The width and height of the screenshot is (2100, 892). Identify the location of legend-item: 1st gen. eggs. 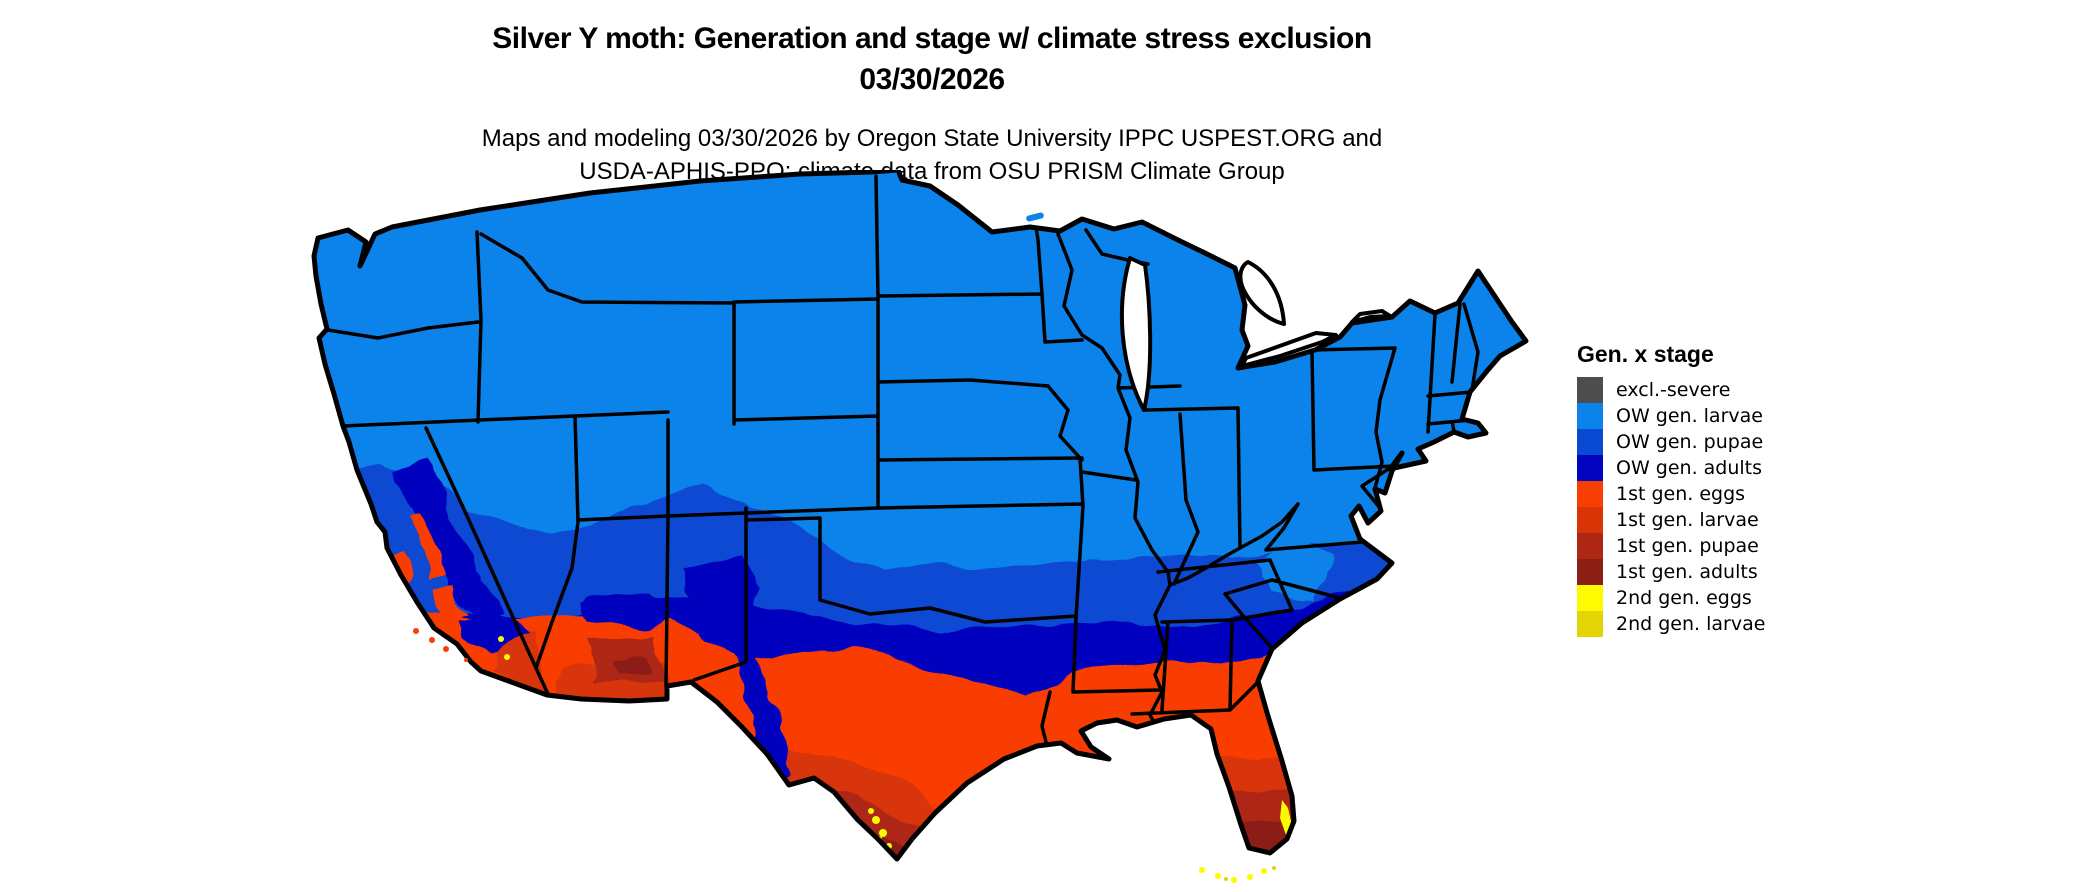
(1671, 494).